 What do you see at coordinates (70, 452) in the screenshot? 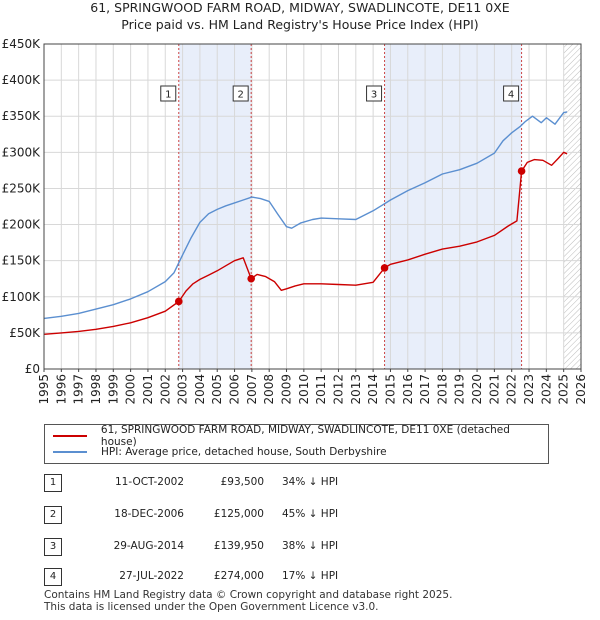
I see `legend-swatch-hpi` at bounding box center [70, 452].